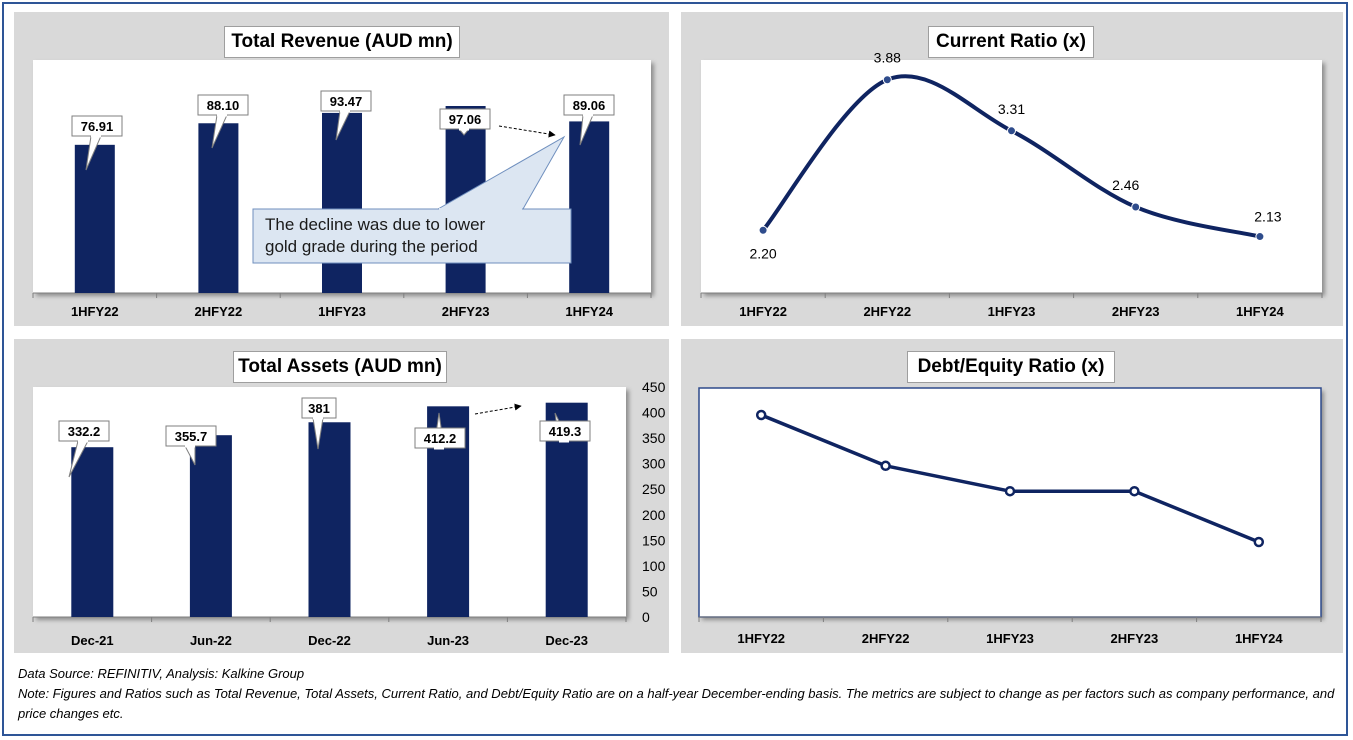 This screenshot has width=1353, height=740. What do you see at coordinates (375, 224) in the screenshot?
I see `revenue-annotation-line-1: The decline was due to lower` at bounding box center [375, 224].